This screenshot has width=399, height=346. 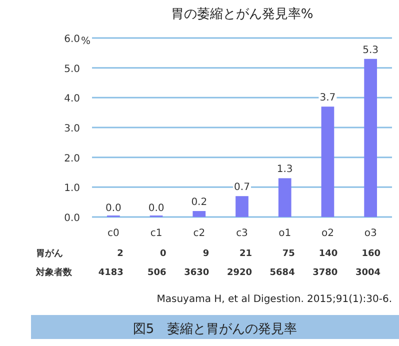 I want to click on text: 3630, so click(x=197, y=273).